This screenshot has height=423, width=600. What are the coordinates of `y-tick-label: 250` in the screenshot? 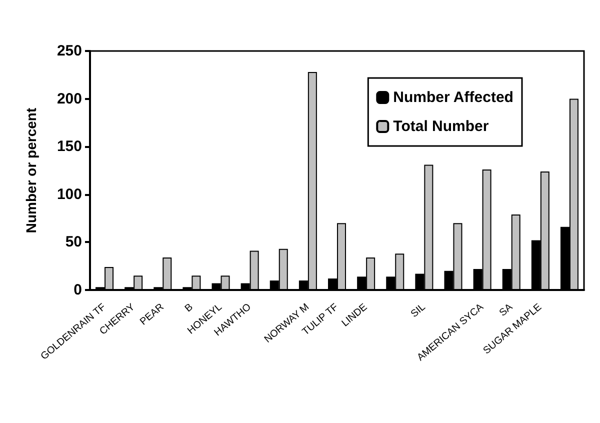 It's located at (69, 51).